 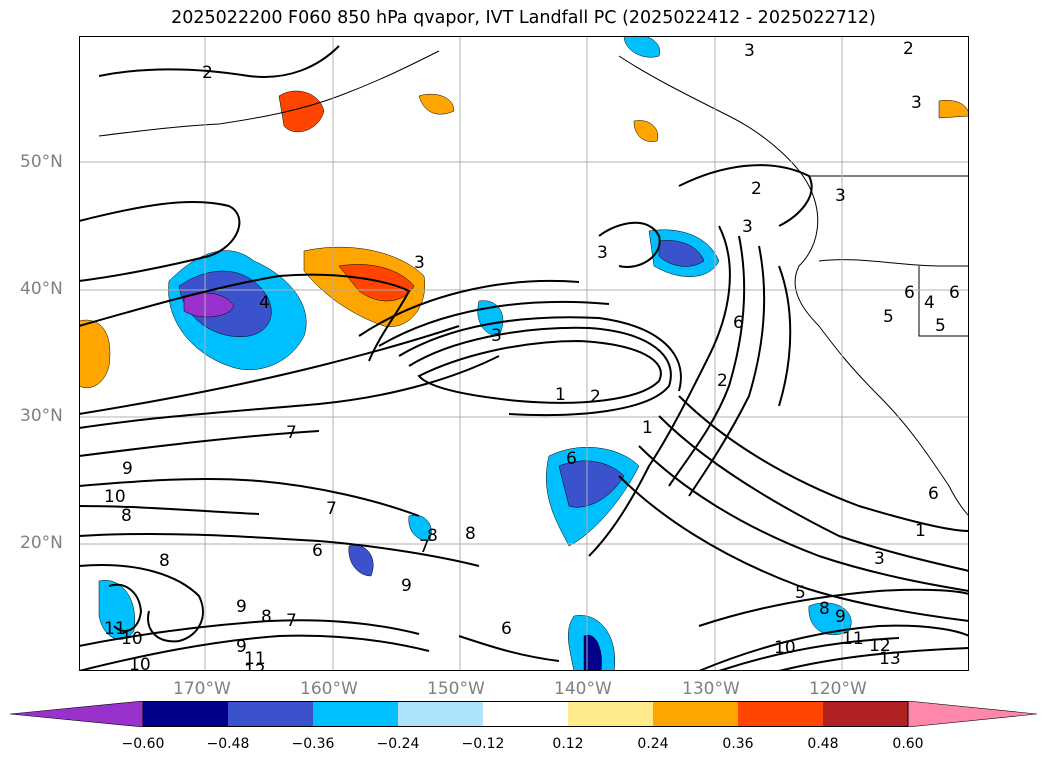 What do you see at coordinates (653, 744) in the screenshot?
I see `colorbar-tick: 0.24` at bounding box center [653, 744].